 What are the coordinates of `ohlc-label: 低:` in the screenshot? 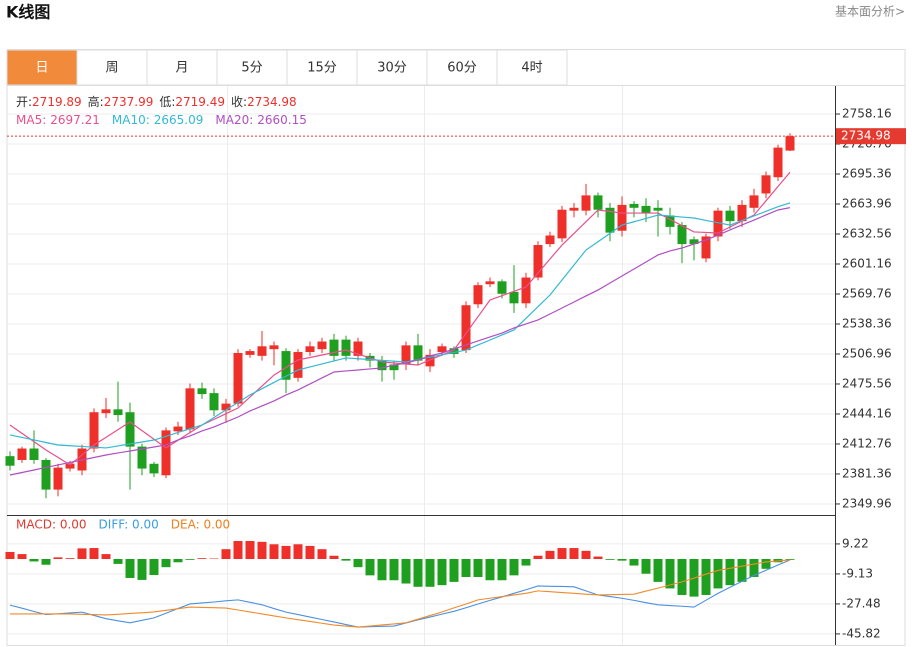 It's located at (167, 102).